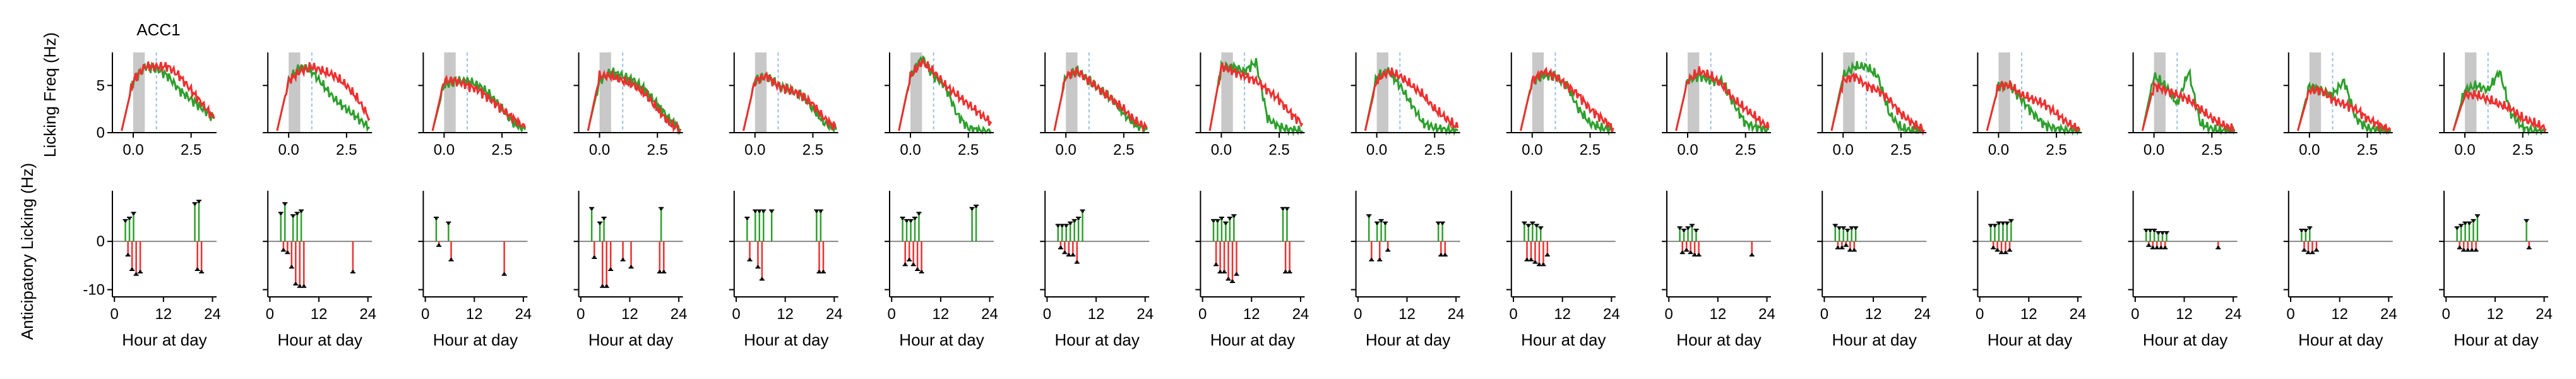 The width and height of the screenshot is (2576, 379). I want to click on y-tick-label: 0, so click(101, 241).